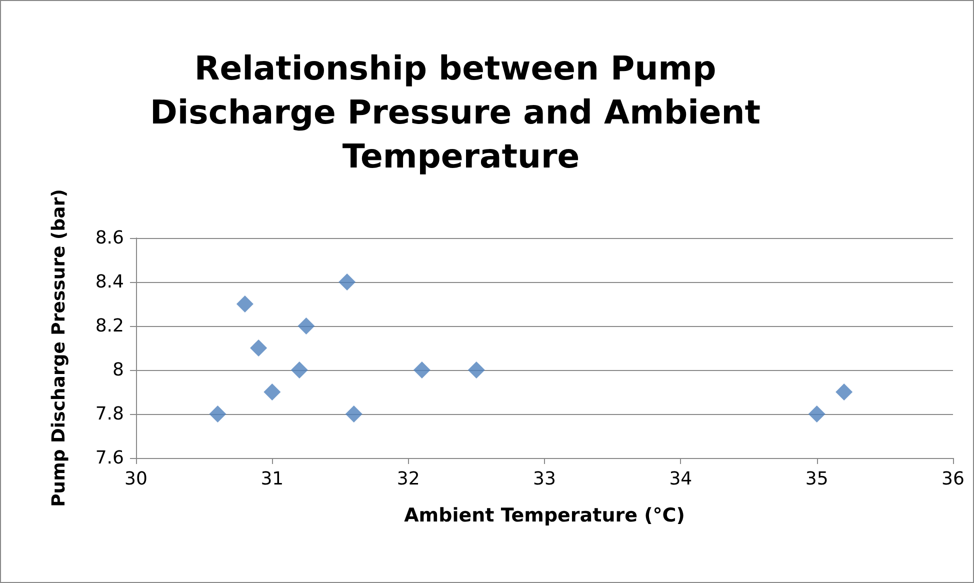  Describe the element at coordinates (109, 282) in the screenshot. I see `y-tick-label: 8.4` at that location.